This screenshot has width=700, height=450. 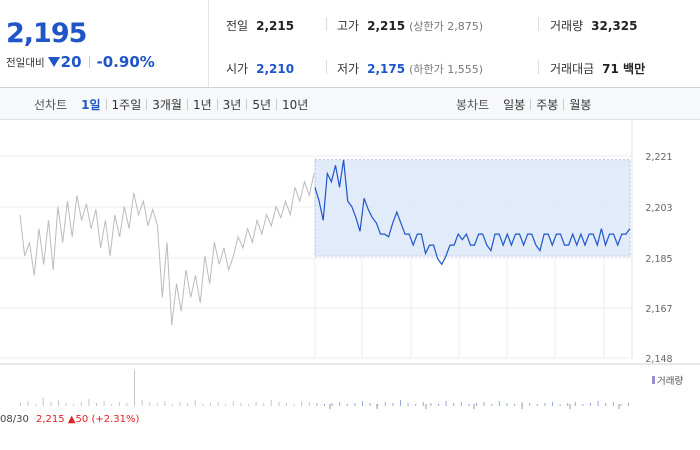 What do you see at coordinates (167, 249) in the screenshot?
I see `previous-day-line` at bounding box center [167, 249].